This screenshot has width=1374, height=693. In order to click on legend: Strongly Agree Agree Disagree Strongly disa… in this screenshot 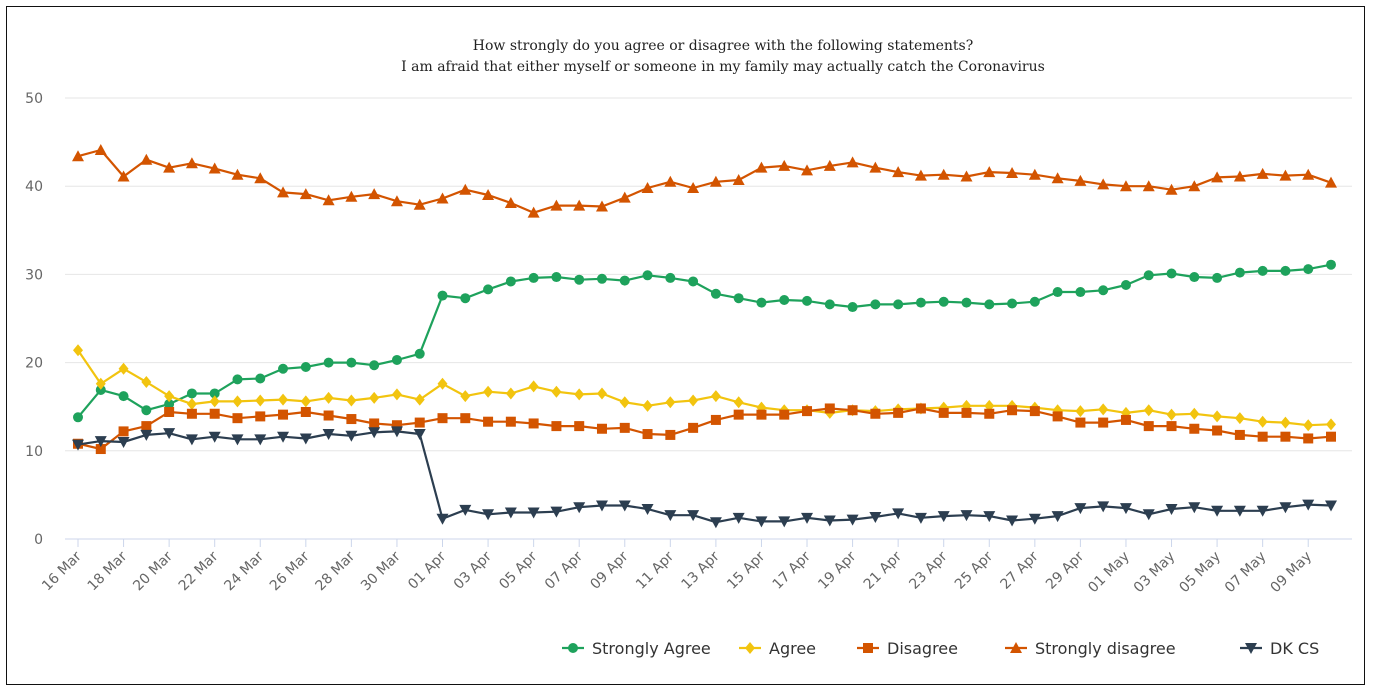, I will do `click(940, 648)`.